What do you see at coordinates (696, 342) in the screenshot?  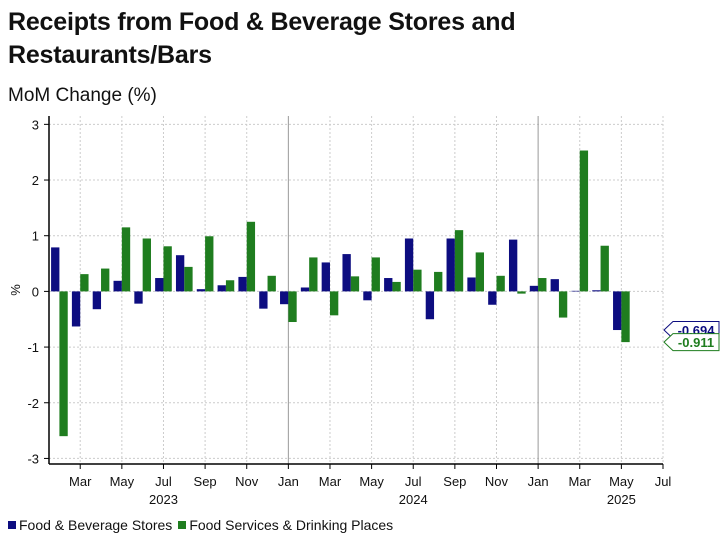 I see `end-value-label-2: -0.911` at bounding box center [696, 342].